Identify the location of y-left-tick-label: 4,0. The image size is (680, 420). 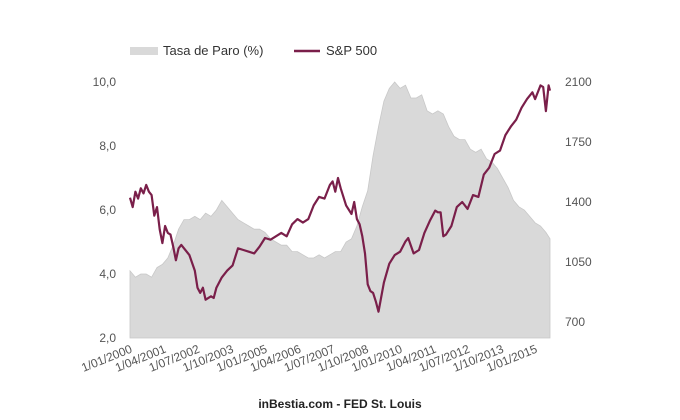
(107, 274).